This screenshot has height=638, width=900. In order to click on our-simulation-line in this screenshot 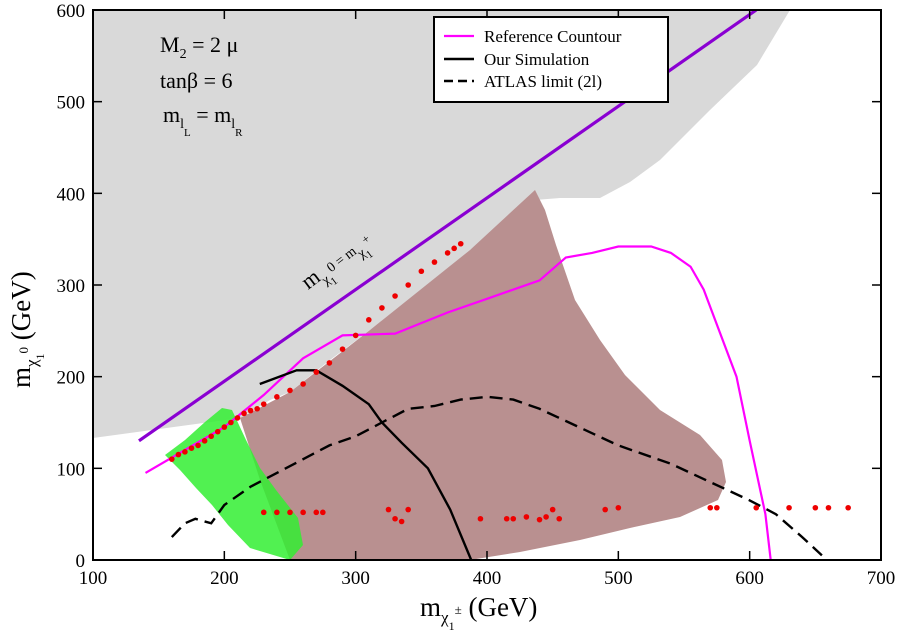, I will do `click(366, 464)`.